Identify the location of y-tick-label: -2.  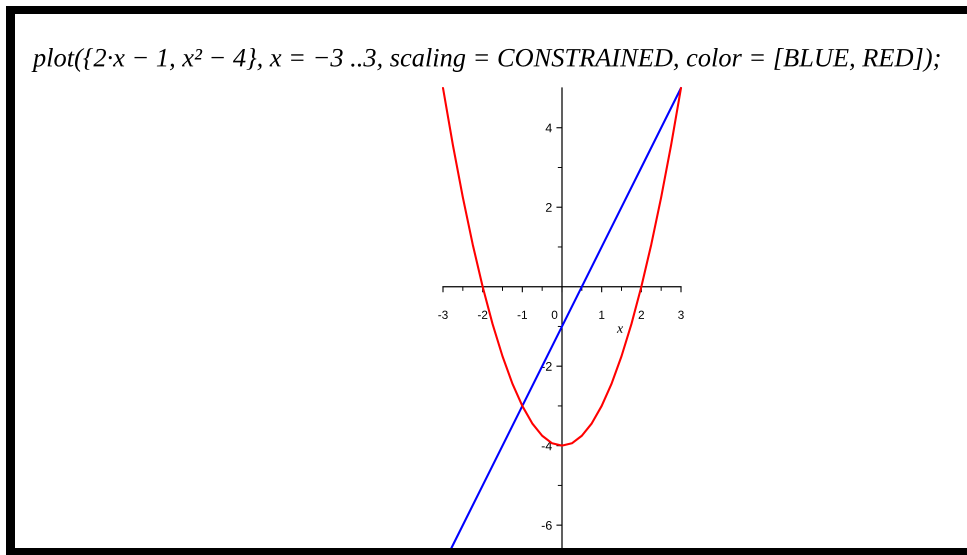
(547, 366).